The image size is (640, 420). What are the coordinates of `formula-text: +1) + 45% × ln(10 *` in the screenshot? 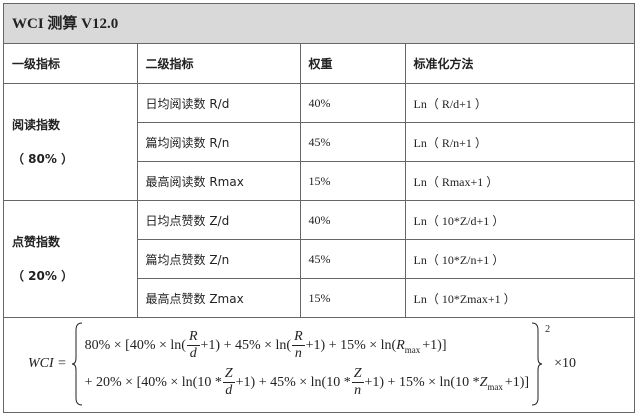 It's located at (293, 382).